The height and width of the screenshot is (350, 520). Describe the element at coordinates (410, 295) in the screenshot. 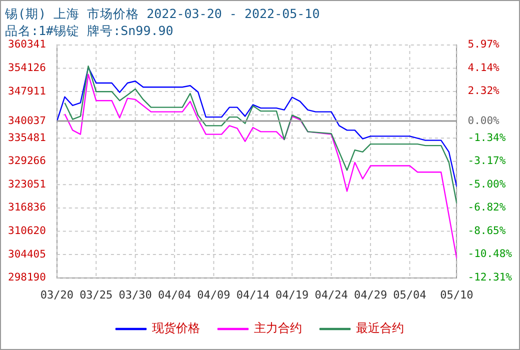

I see `x-tick-label: 05/04` at that location.